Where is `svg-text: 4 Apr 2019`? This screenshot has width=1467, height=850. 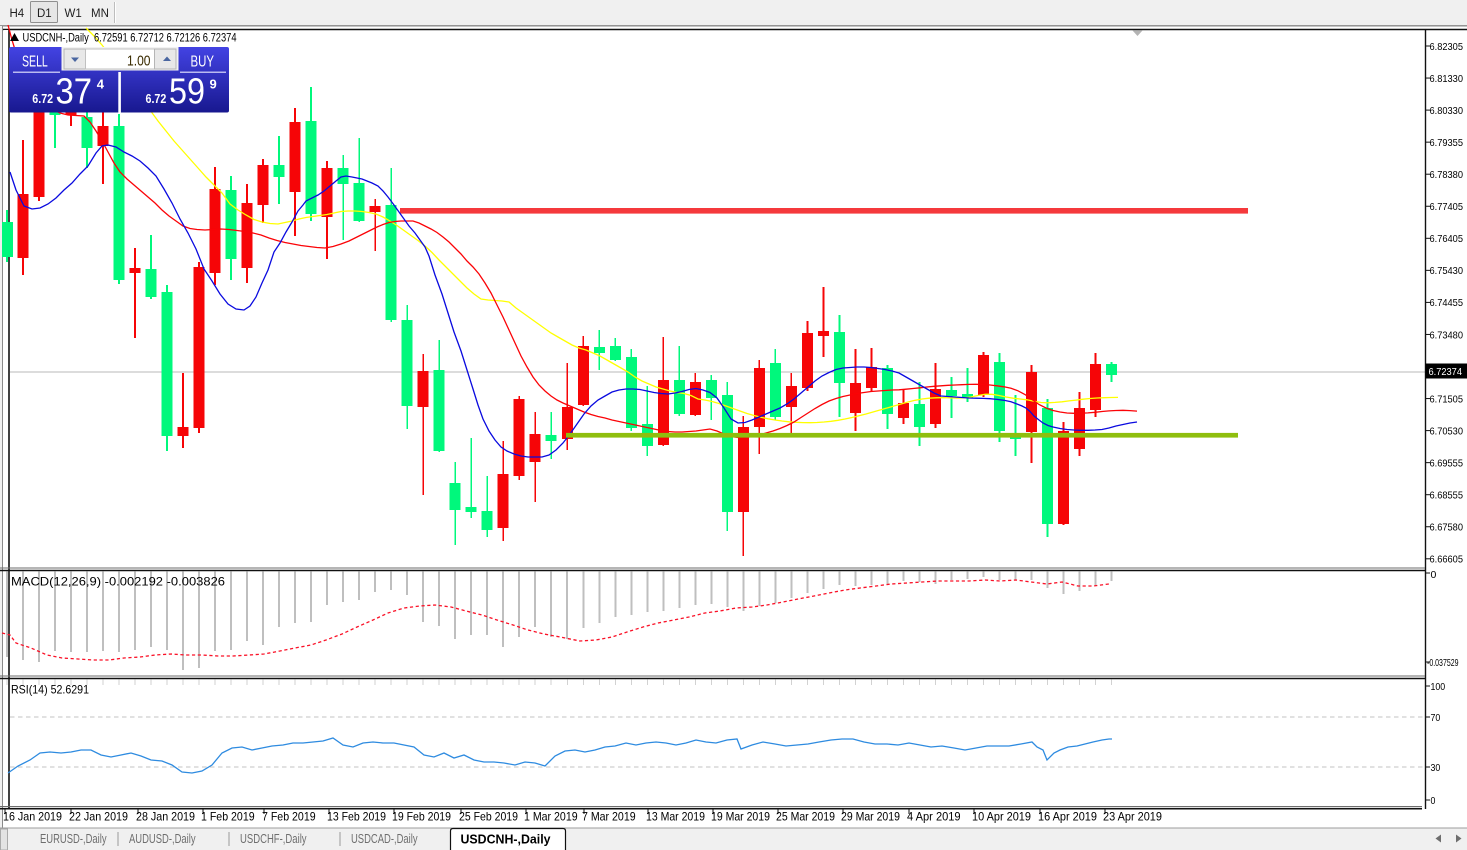
svg-text: 4 Apr 2019 is located at coordinates (934, 817).